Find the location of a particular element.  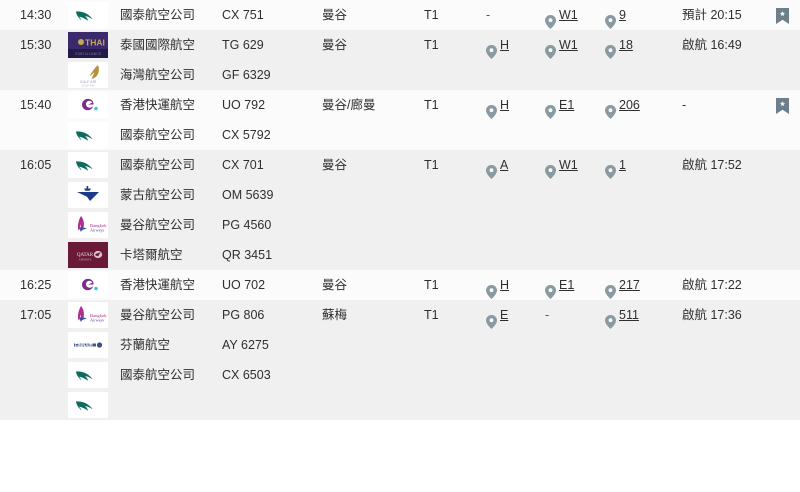

flight-status: 啟航 16:49 is located at coordinates (712, 45).